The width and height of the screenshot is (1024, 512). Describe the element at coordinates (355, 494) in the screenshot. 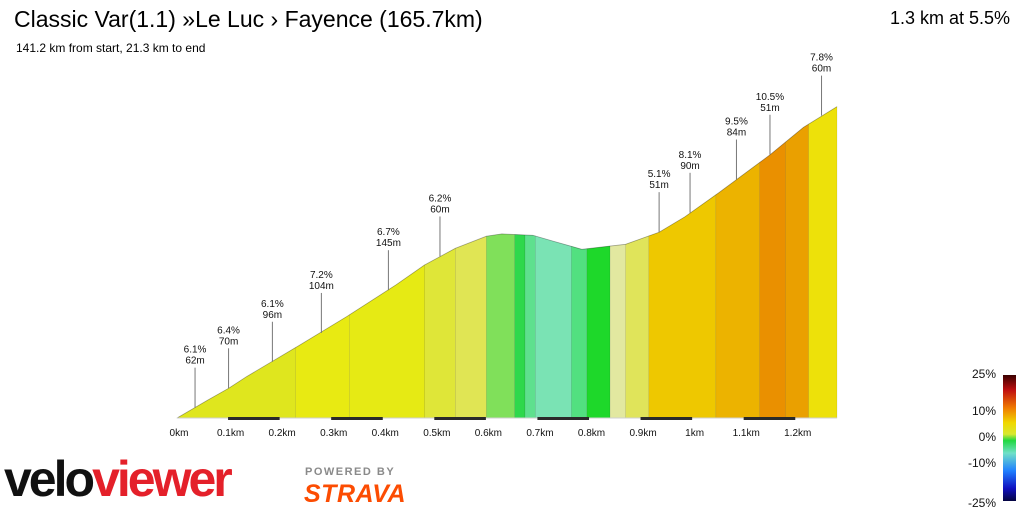

I see `strava-logo: STRAVA` at that location.